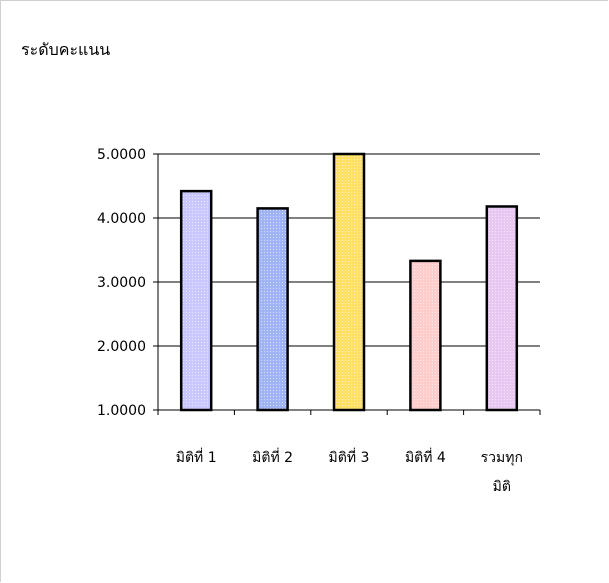 This screenshot has width=609, height=583. I want to click on x-tick-label: มิติที่ 3, so click(349, 457).